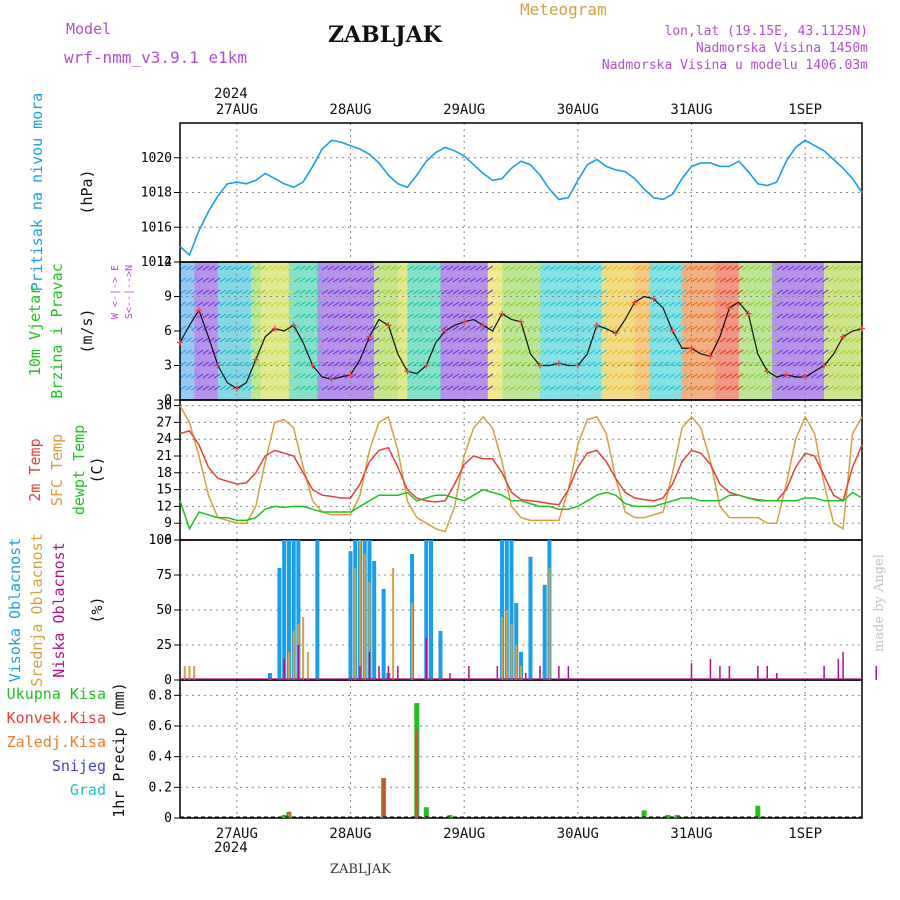  What do you see at coordinates (464, 110) in the screenshot?
I see `x-tick-label-top: 29AUG` at bounding box center [464, 110].